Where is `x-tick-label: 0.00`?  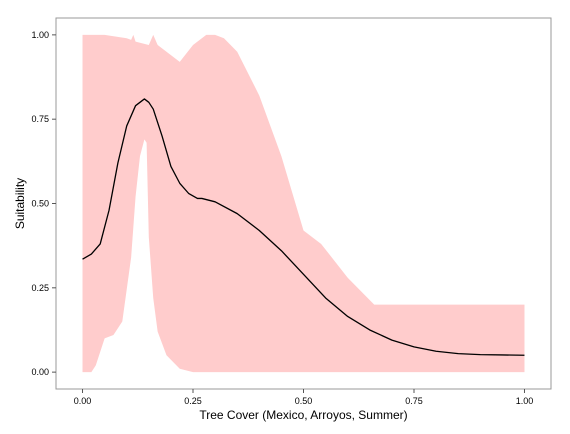
x-tick-label: 0.00 is located at coordinates (83, 401).